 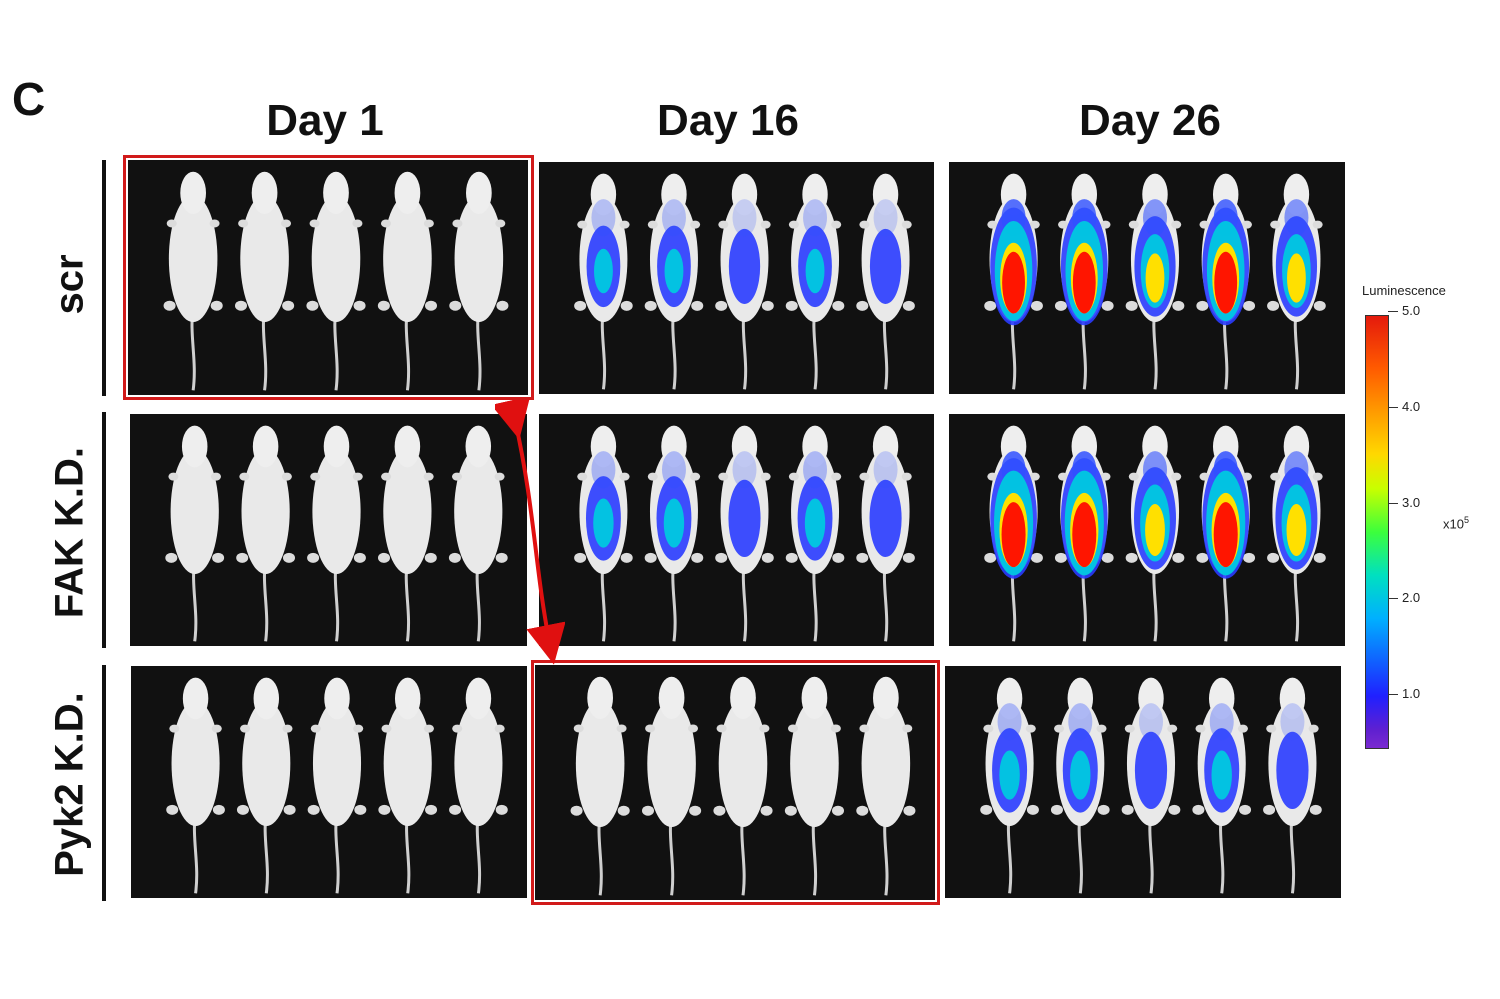 I want to click on colorbar, so click(x=1377, y=532).